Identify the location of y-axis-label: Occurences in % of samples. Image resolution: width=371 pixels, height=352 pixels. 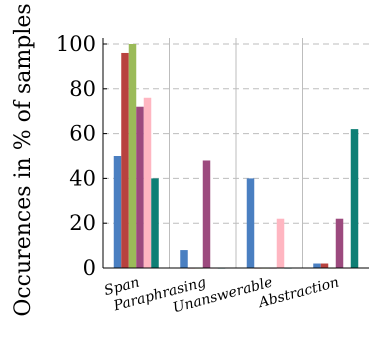
(23, 159).